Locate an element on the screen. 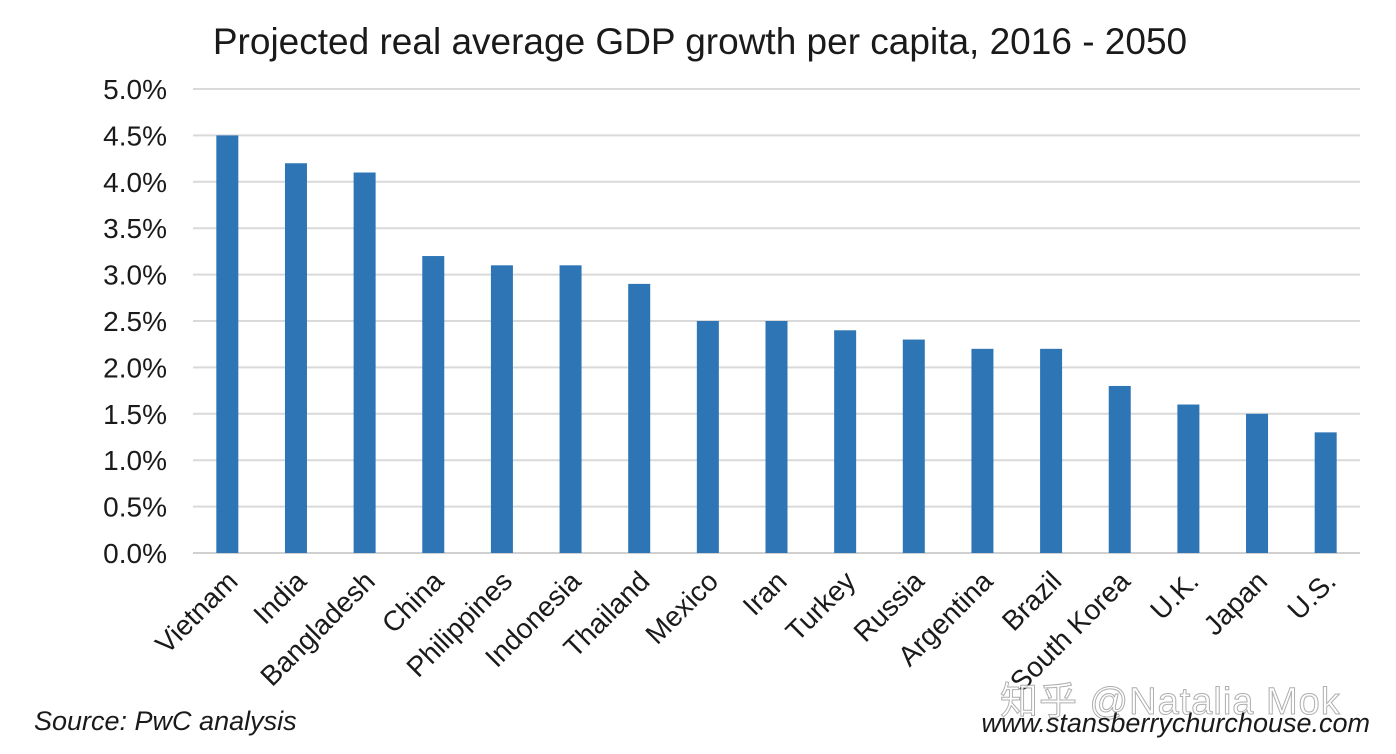  x-tick-label: U.K. is located at coordinates (1174, 595).